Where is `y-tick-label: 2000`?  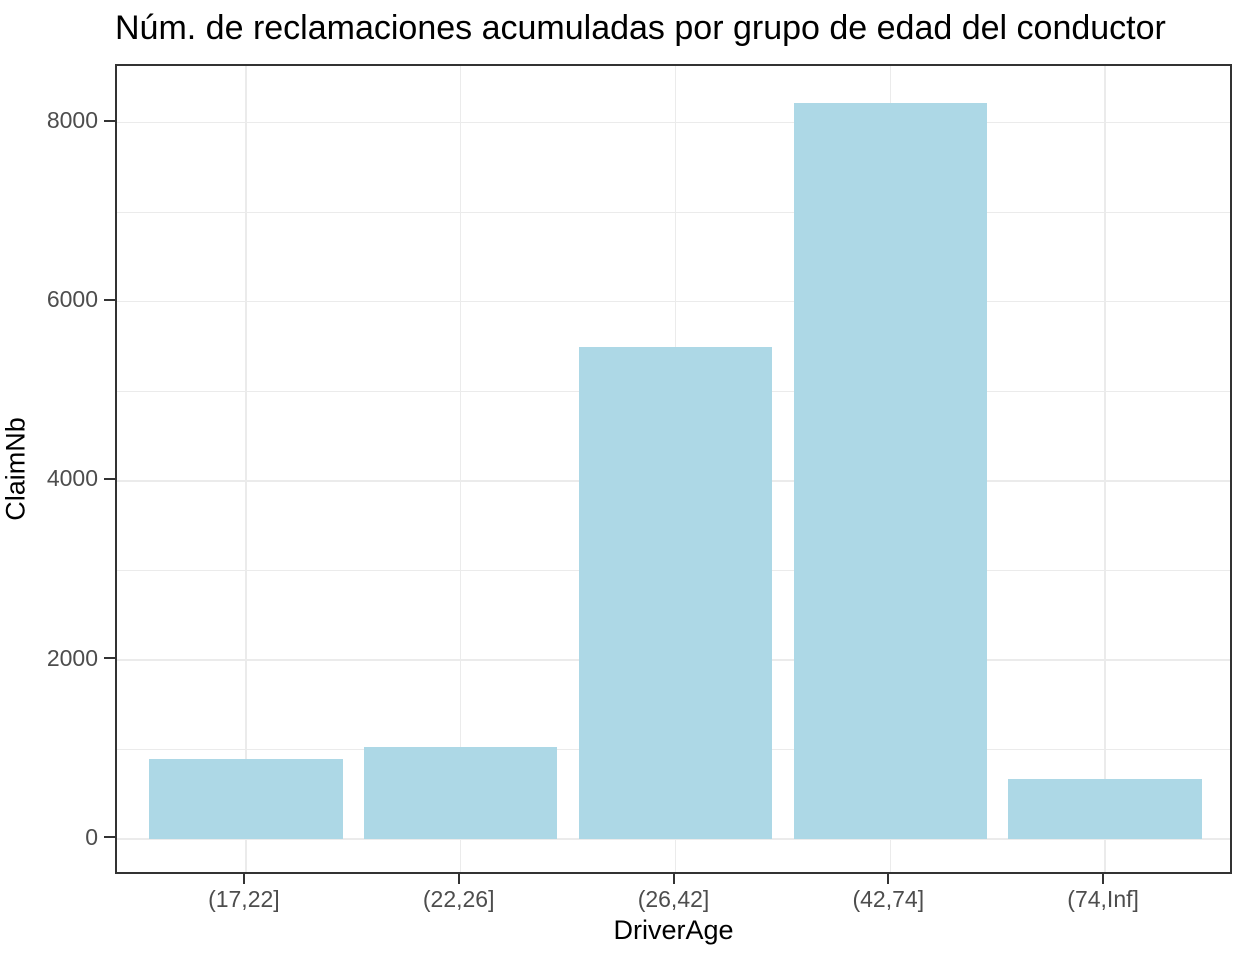 y-tick-label: 2000 is located at coordinates (72, 657).